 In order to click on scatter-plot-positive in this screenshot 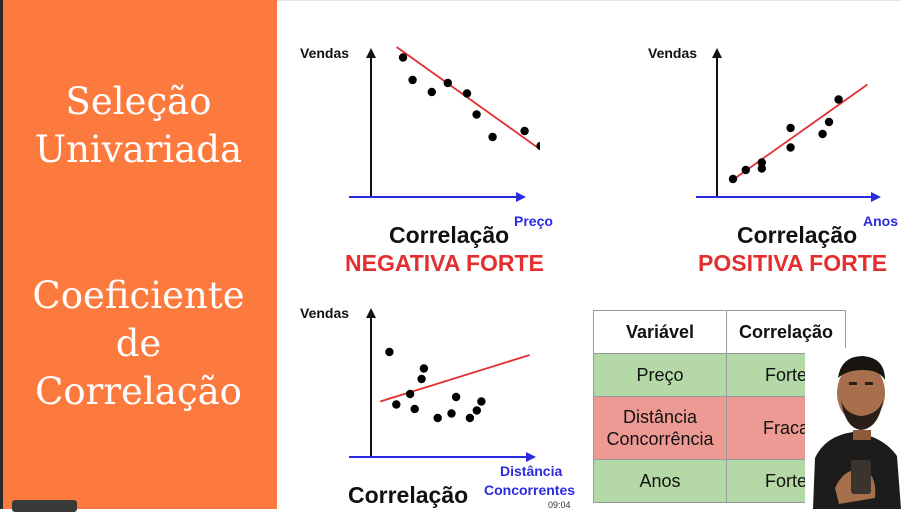, I will do `click(788, 125)`.